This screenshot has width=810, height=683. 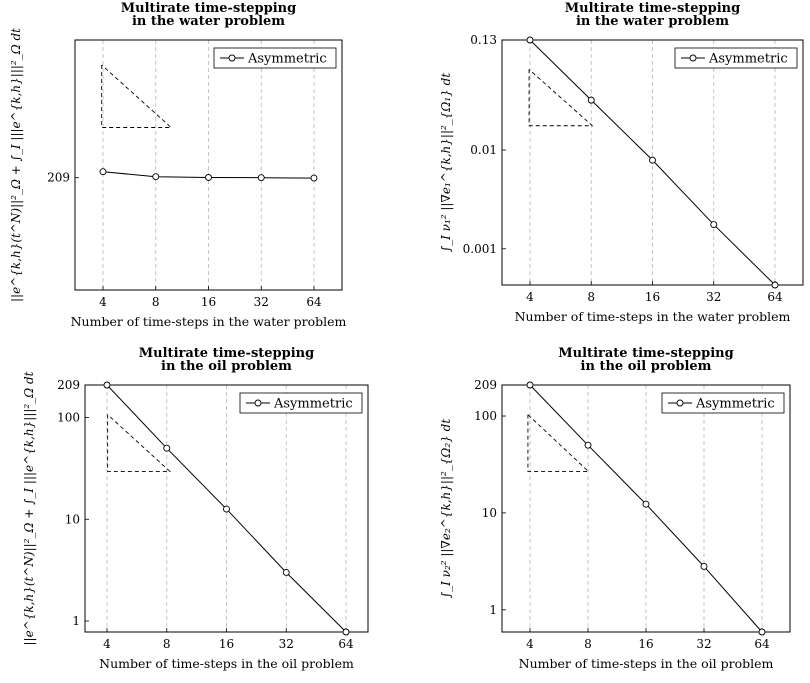 I want to click on panel-4-y-tick-label-1: 1, so click(x=493, y=610).